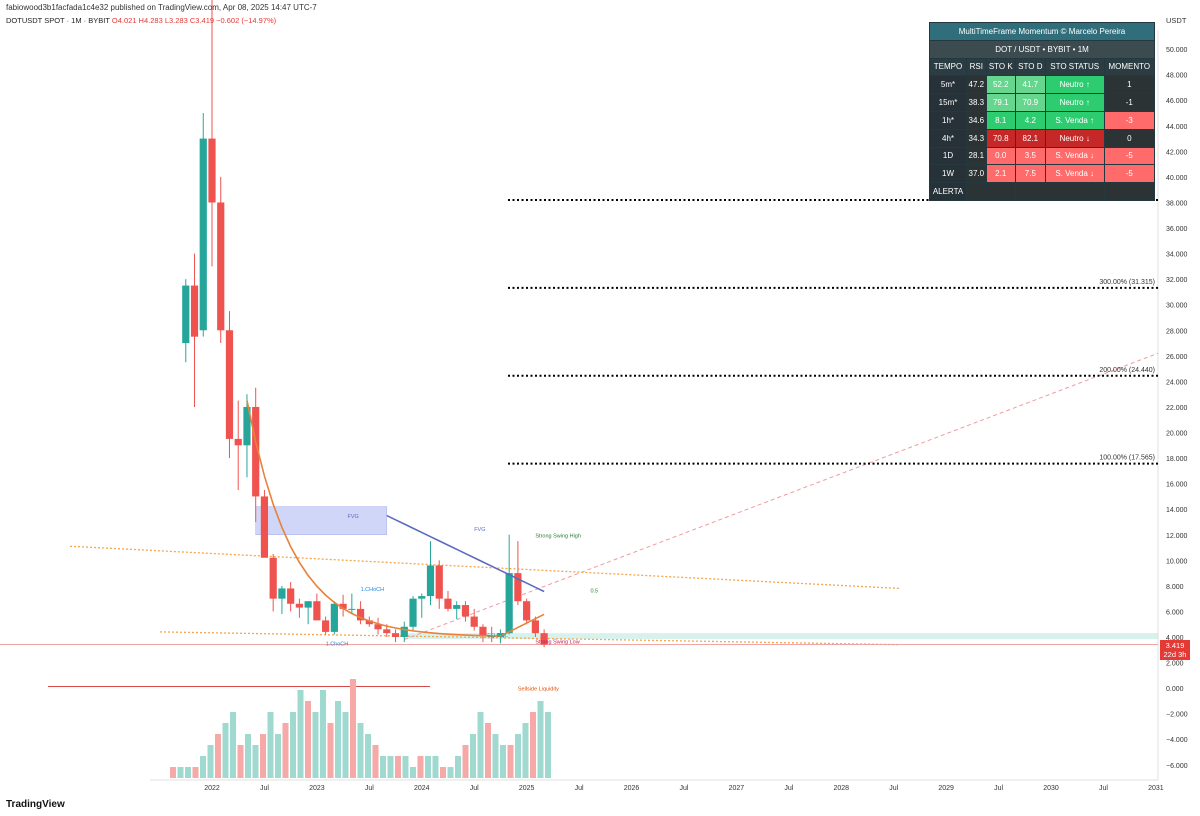 The height and width of the screenshot is (816, 1200). Describe the element at coordinates (1177, 485) in the screenshot. I see `price-tick-label: 16.000` at that location.